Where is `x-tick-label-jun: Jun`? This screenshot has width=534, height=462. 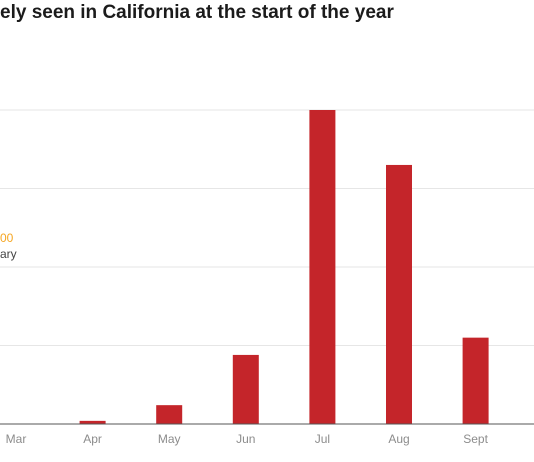
x-tick-label-jun: Jun is located at coordinates (245, 439).